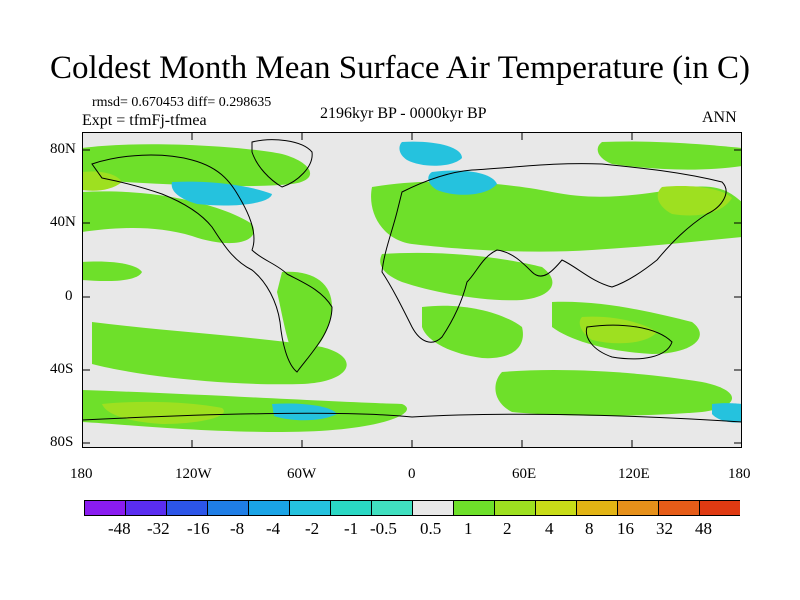 This screenshot has height=600, width=800. What do you see at coordinates (634, 474) in the screenshot?
I see `lon-label: 120E` at bounding box center [634, 474].